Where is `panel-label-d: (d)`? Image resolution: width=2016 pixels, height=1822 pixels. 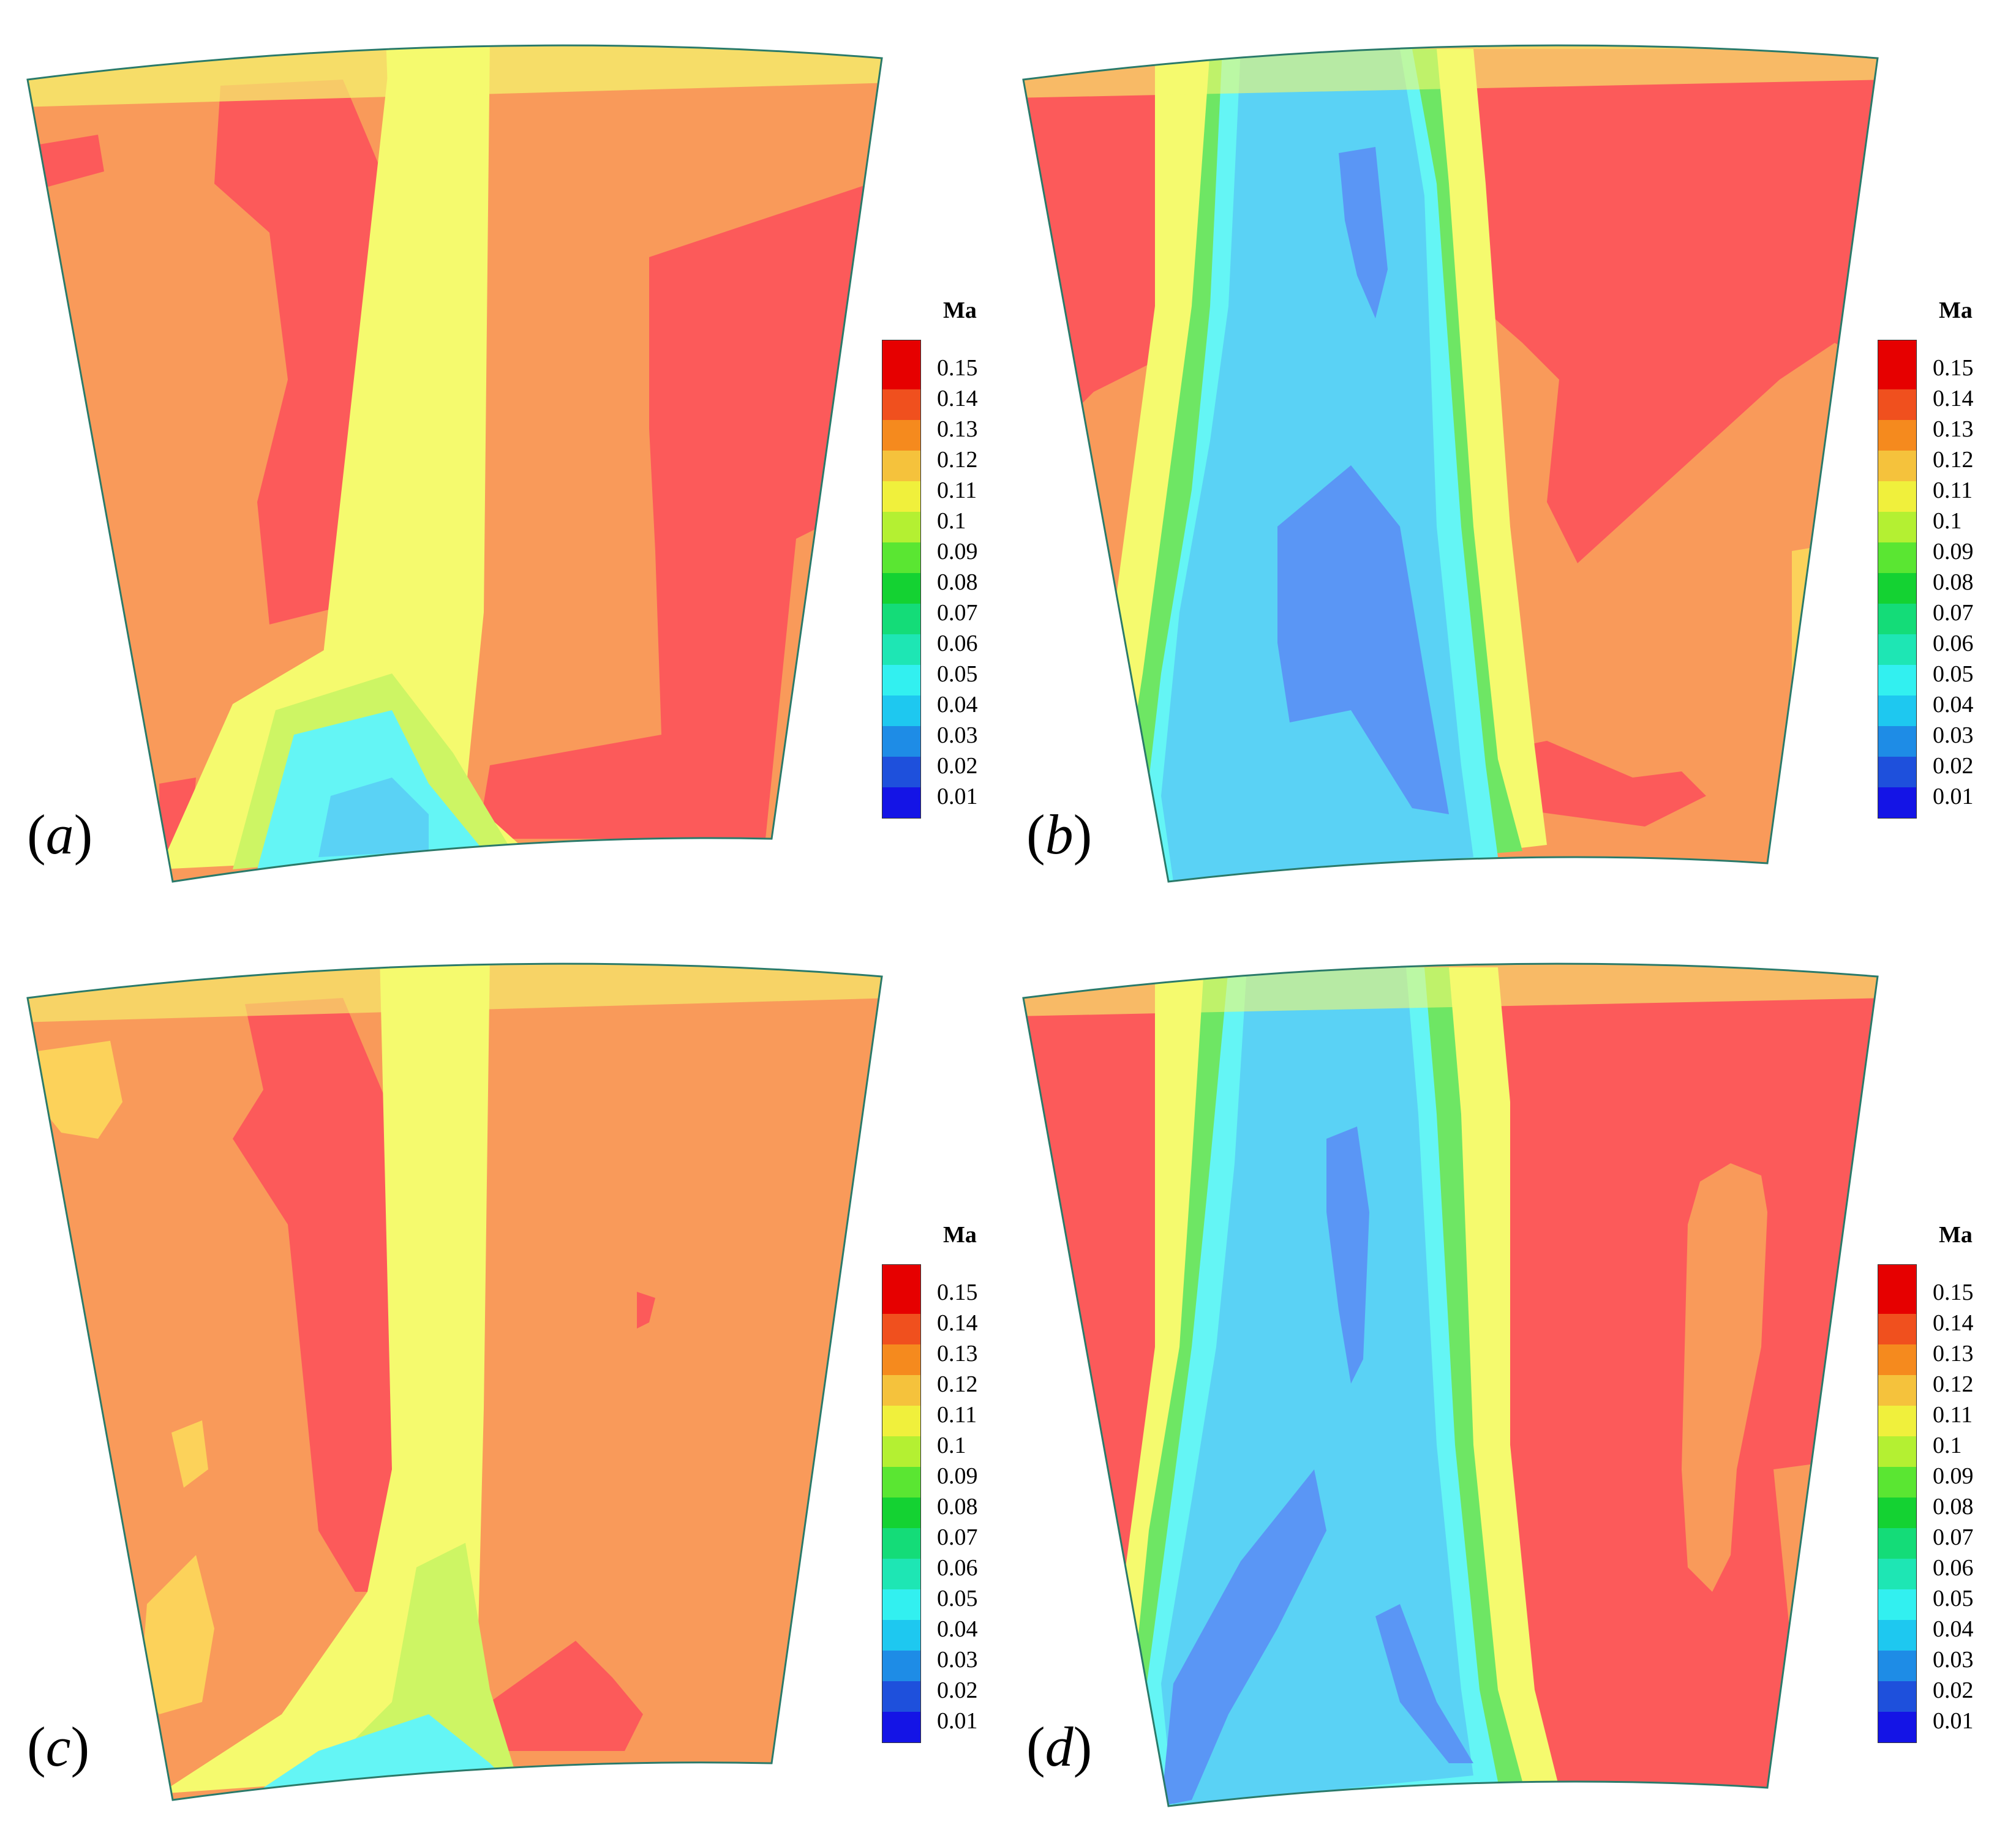 panel-label-d: (d) is located at coordinates (1059, 1746).